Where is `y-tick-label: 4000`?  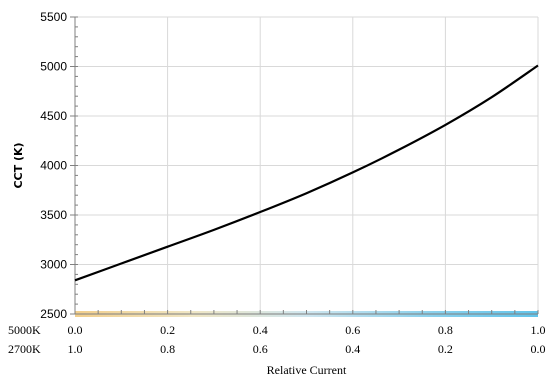
y-tick-label: 4000 is located at coordinates (53, 166).